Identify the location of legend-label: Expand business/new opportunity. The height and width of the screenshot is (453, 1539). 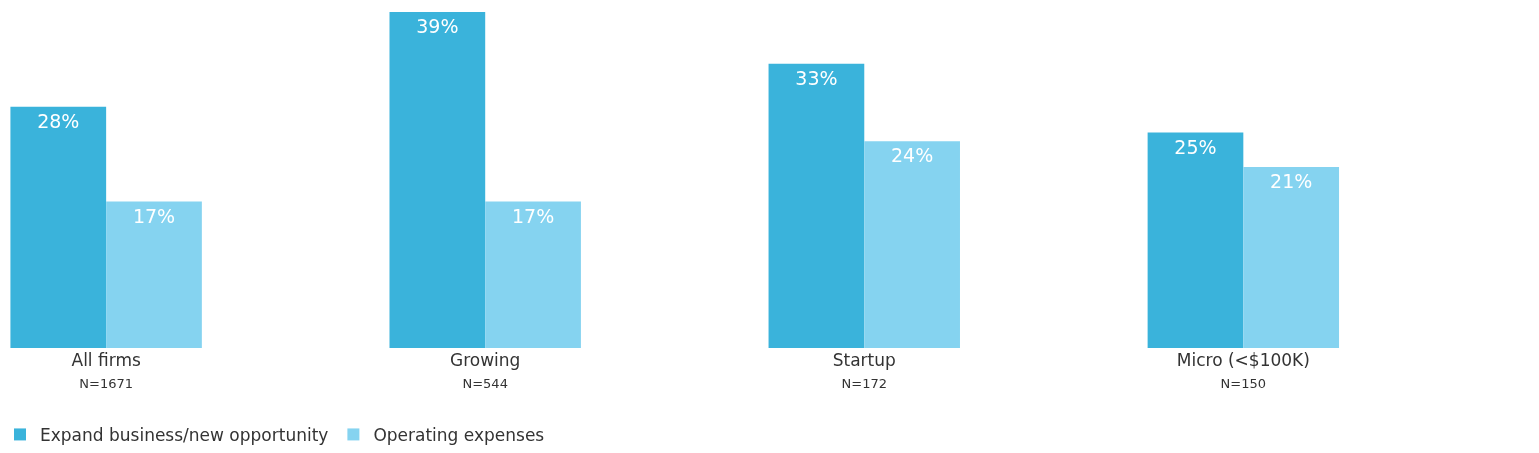
(184, 435).